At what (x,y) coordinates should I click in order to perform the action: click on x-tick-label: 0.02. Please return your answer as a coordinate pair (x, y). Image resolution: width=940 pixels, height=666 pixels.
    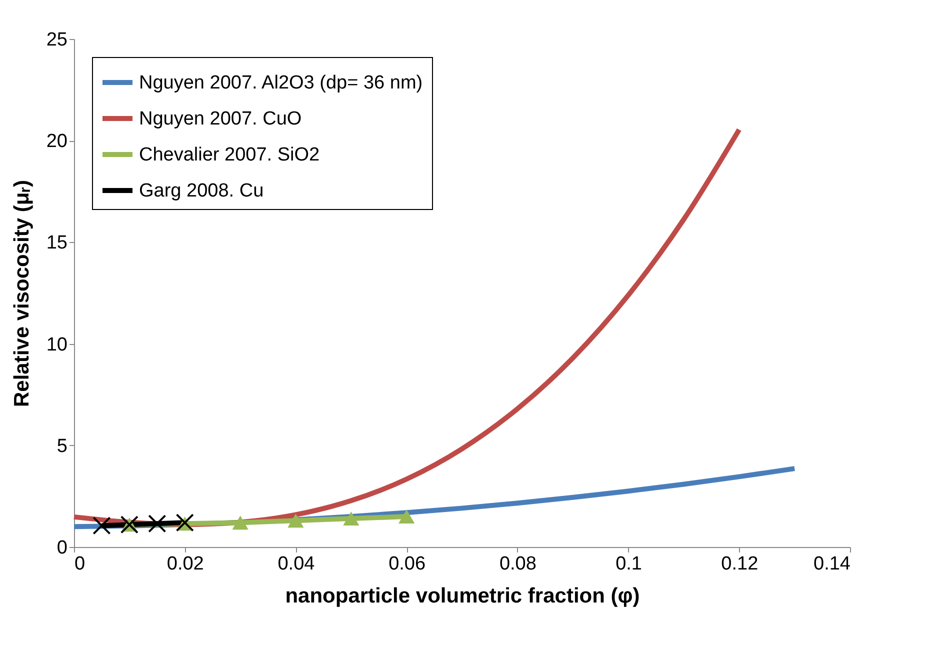
    Looking at the image, I should click on (185, 564).